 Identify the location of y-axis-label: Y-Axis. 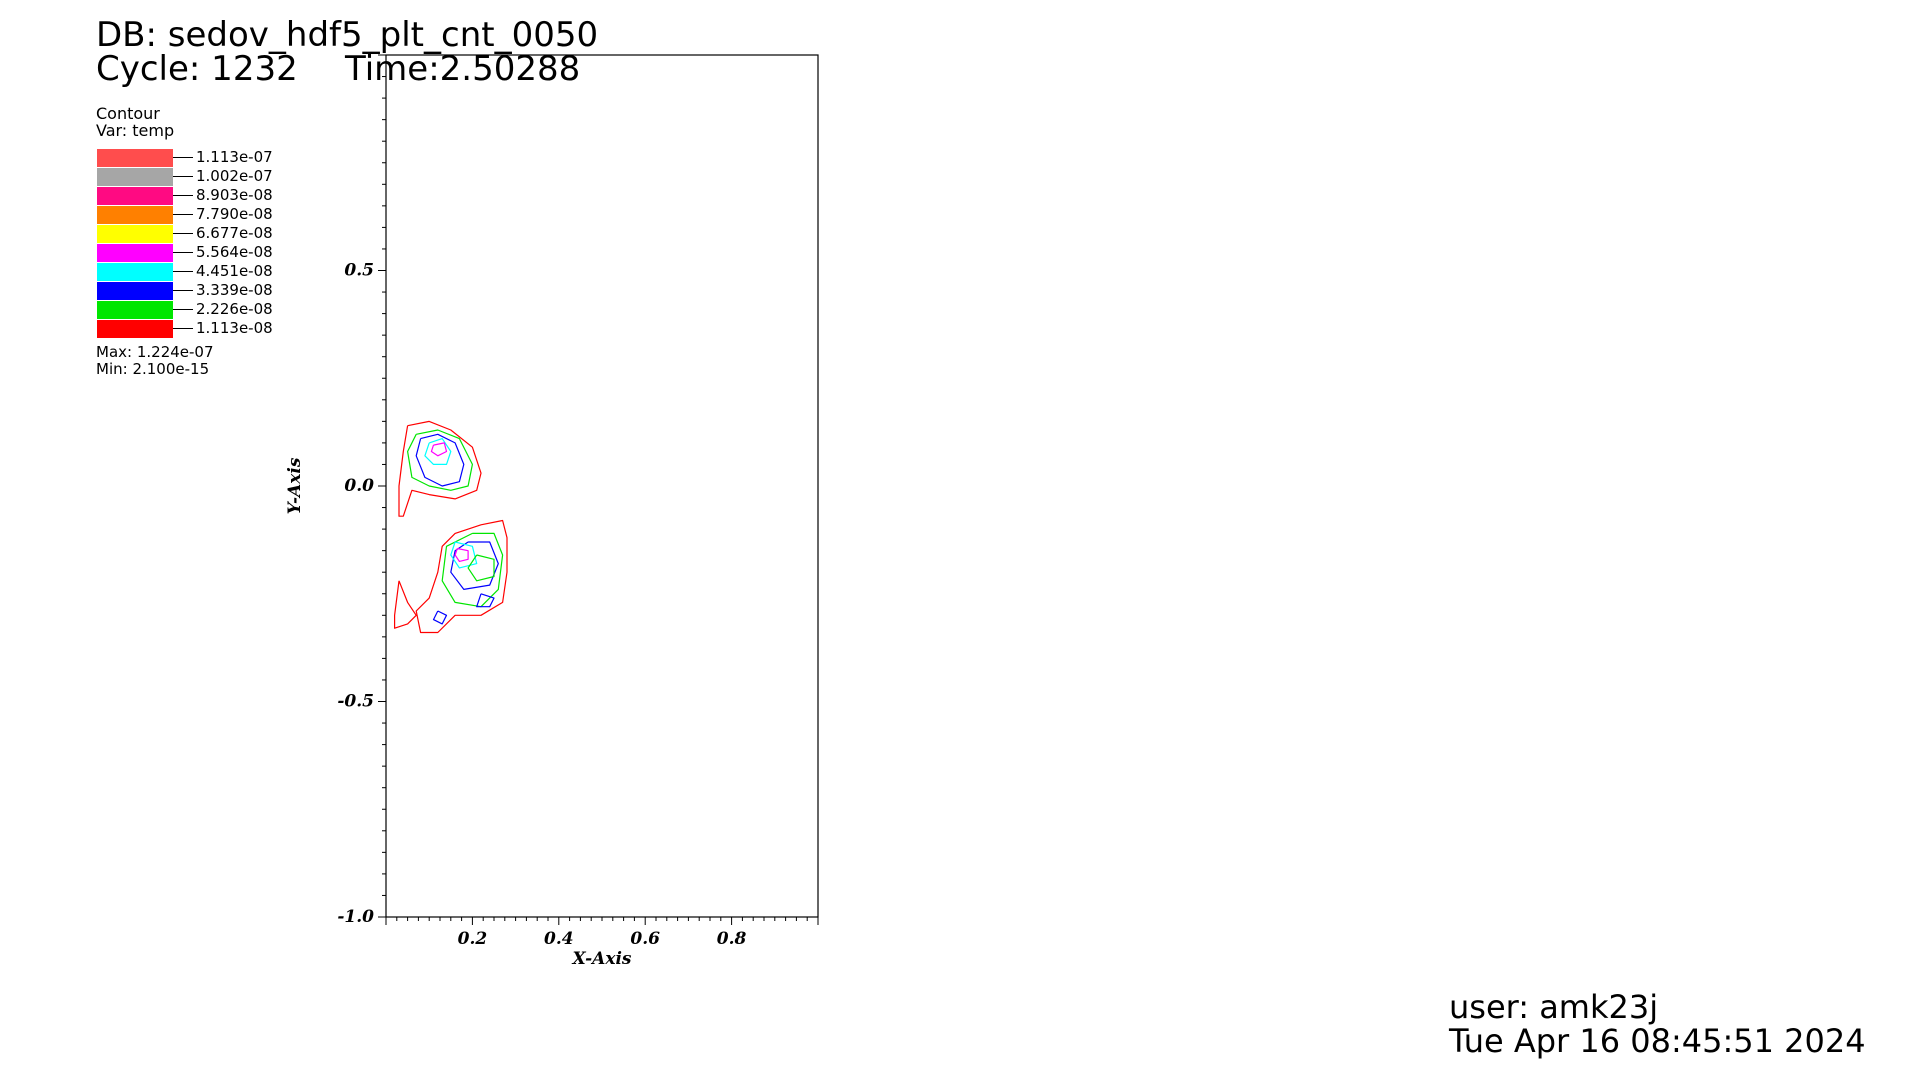
(295, 485).